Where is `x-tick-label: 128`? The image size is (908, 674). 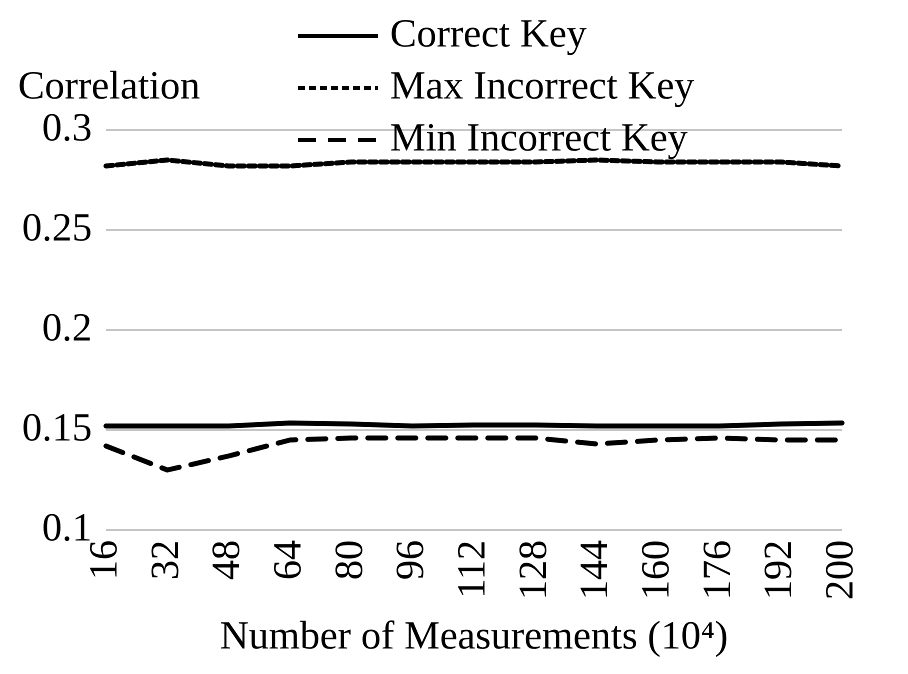 x-tick-label: 128 is located at coordinates (532, 570).